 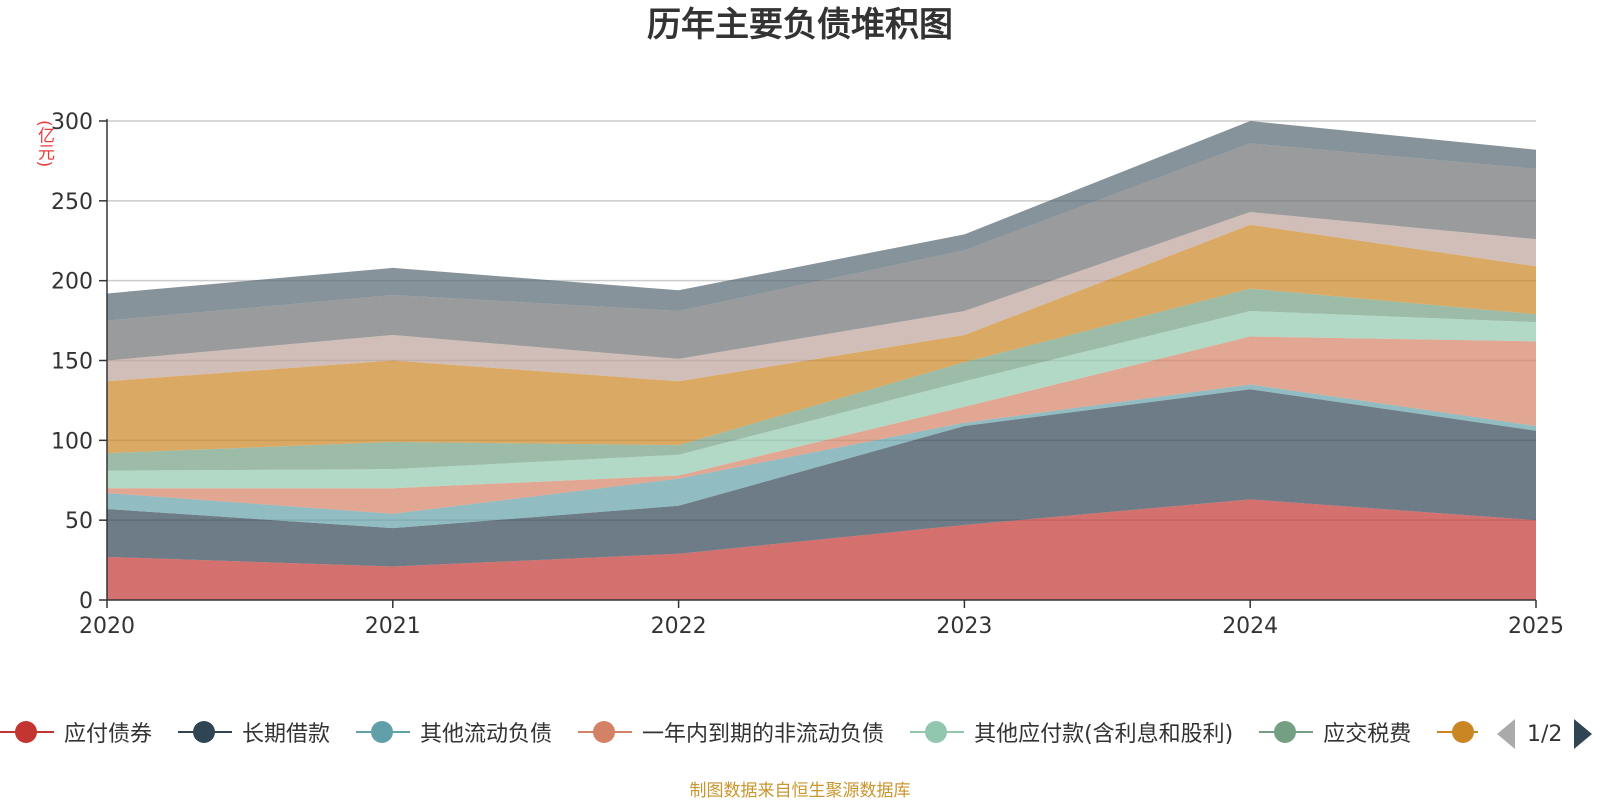 What do you see at coordinates (1250, 626) in the screenshot?
I see `x-tick-label: 2024` at bounding box center [1250, 626].